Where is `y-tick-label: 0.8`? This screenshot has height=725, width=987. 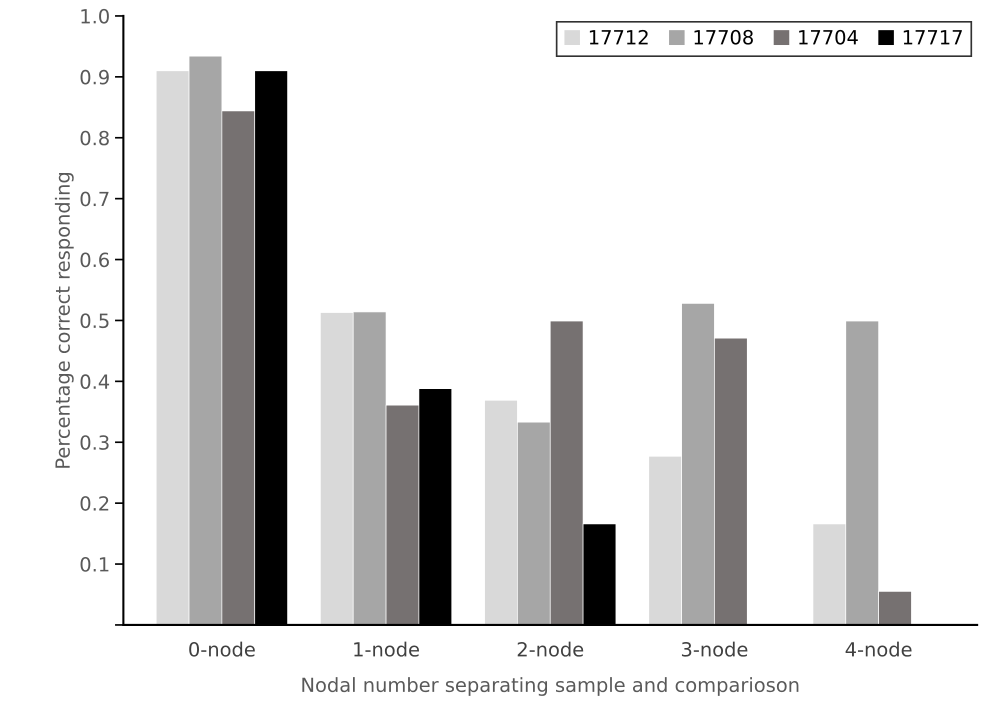 y-tick-label: 0.8 is located at coordinates (94, 138).